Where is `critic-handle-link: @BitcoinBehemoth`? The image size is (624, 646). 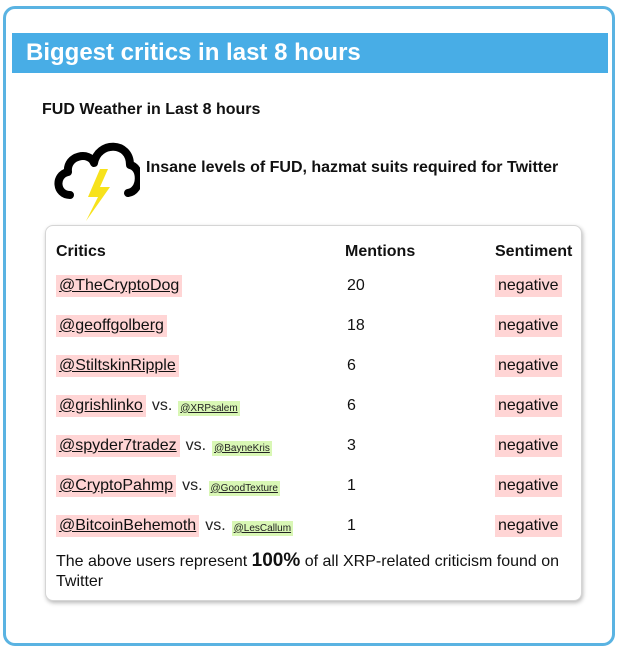 critic-handle-link: @BitcoinBehemoth is located at coordinates (128, 526).